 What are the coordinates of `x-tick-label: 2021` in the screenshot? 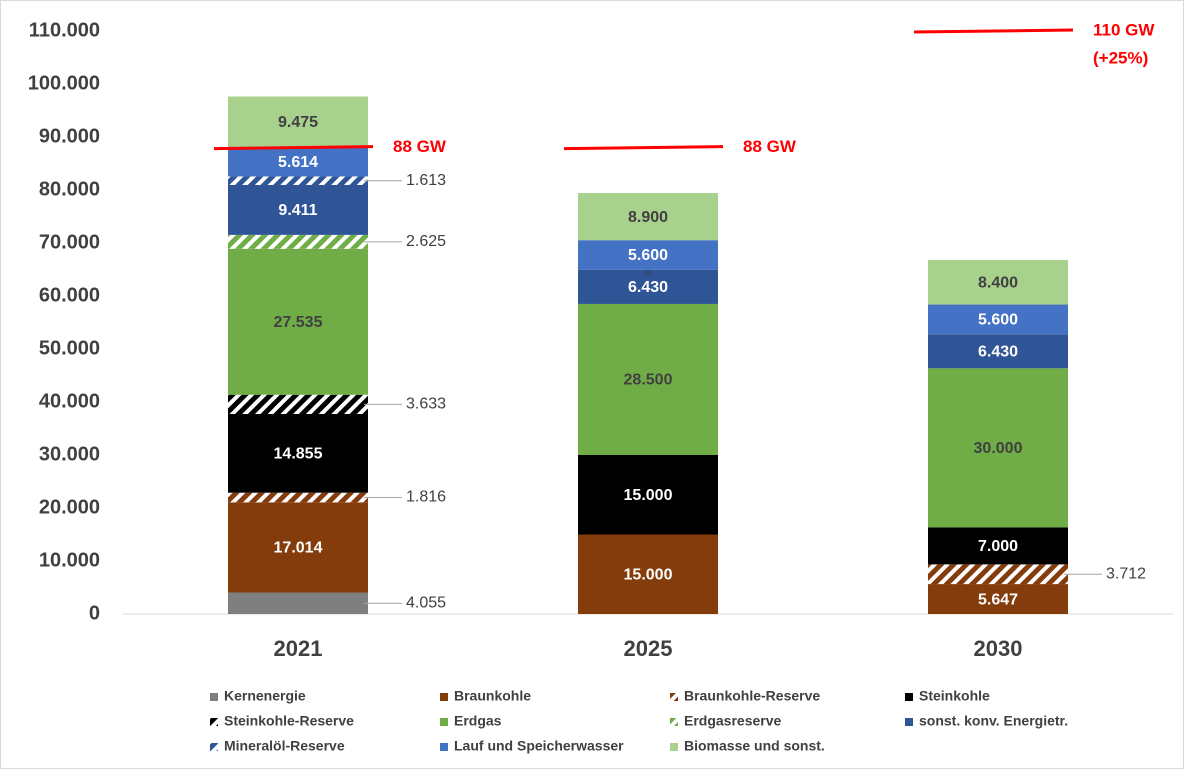 It's located at (298, 648).